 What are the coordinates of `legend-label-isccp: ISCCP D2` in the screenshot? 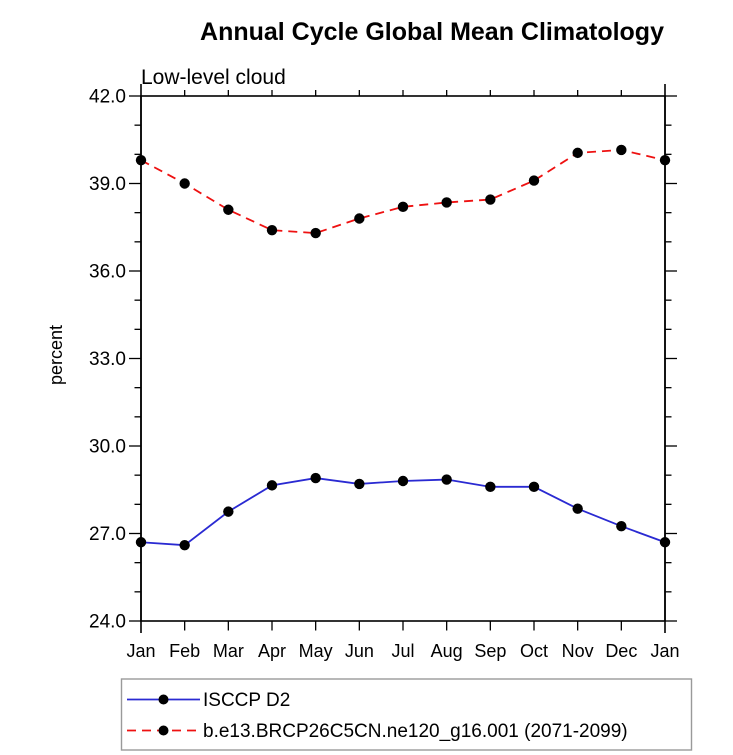 It's located at (246, 700).